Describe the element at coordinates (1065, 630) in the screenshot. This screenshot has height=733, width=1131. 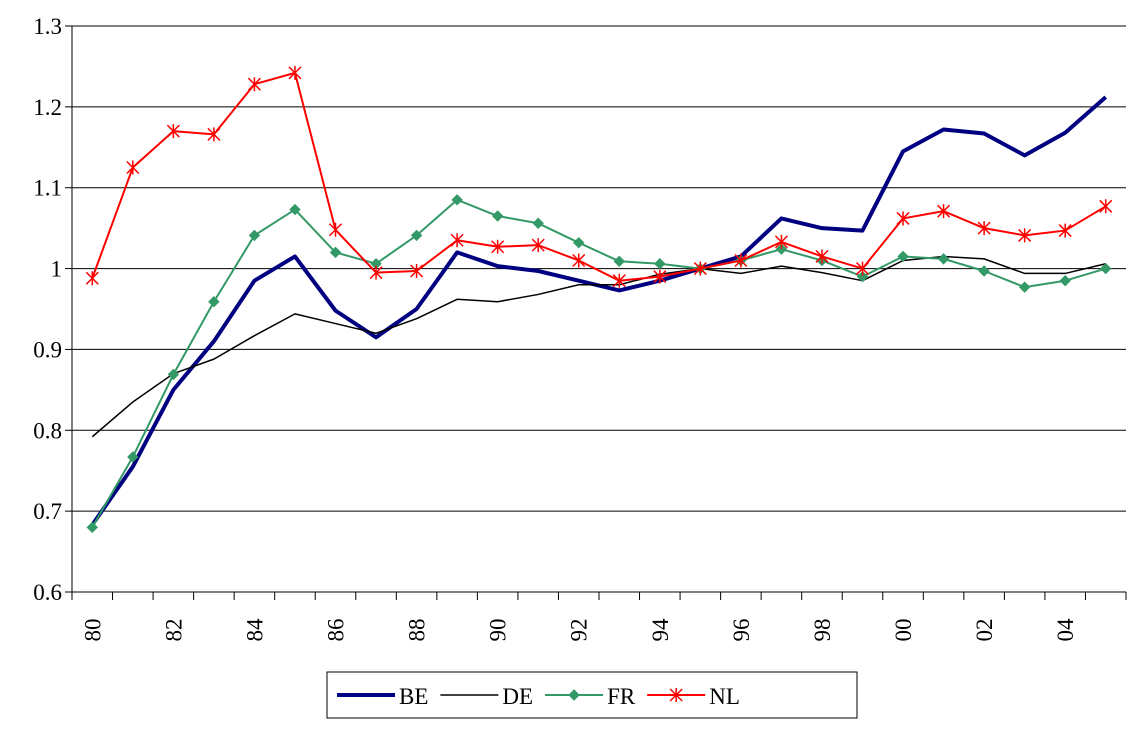
I see `x-tick-label: 04` at that location.